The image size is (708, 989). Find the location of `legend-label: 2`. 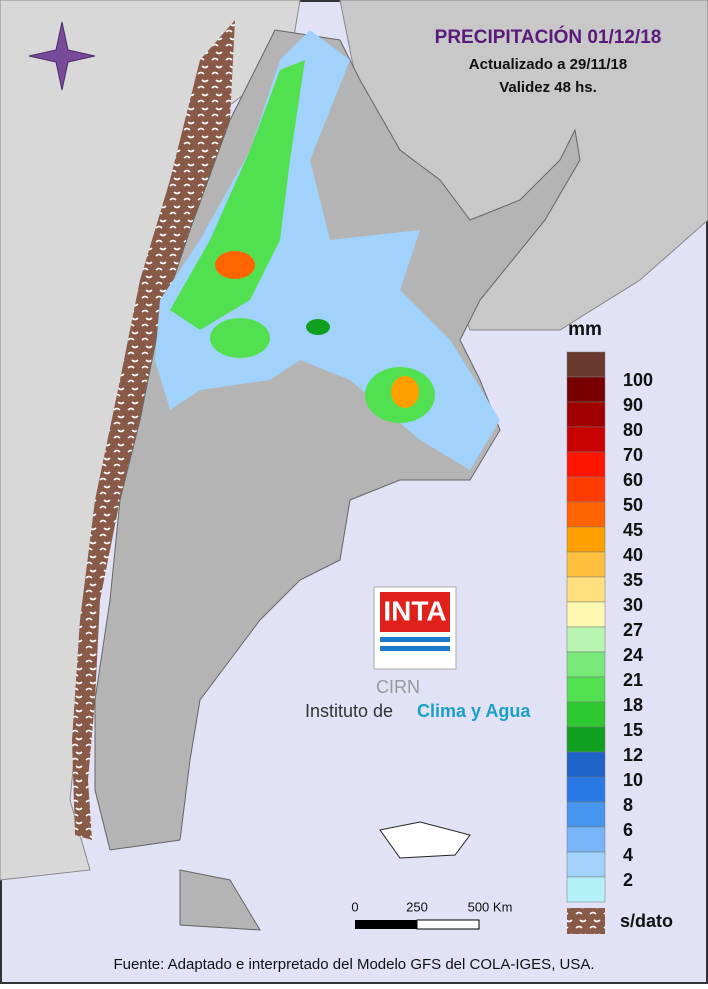

legend-label: 2 is located at coordinates (628, 880).